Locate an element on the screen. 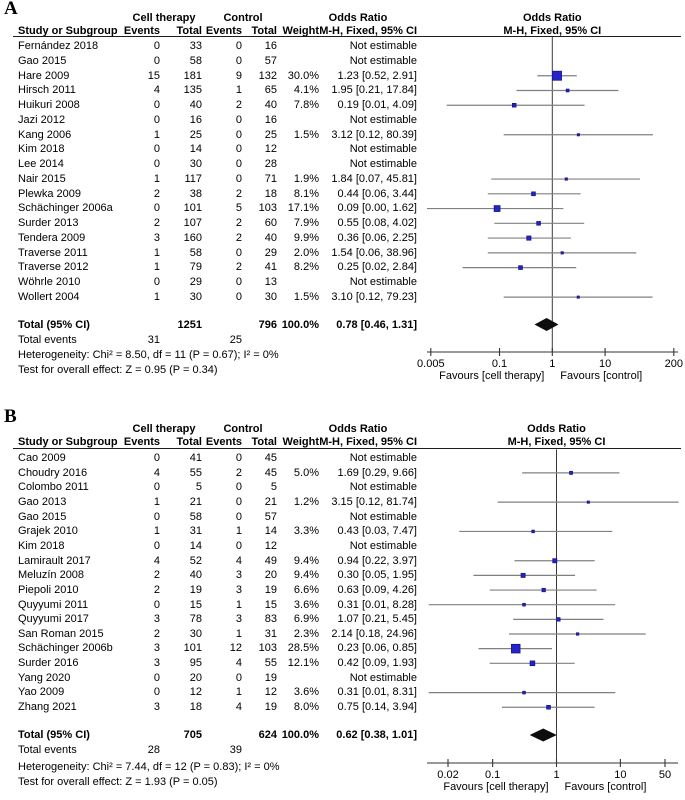 Image resolution: width=685 pixels, height=800 pixels. study-name: Gao 2013 is located at coordinates (42, 501).